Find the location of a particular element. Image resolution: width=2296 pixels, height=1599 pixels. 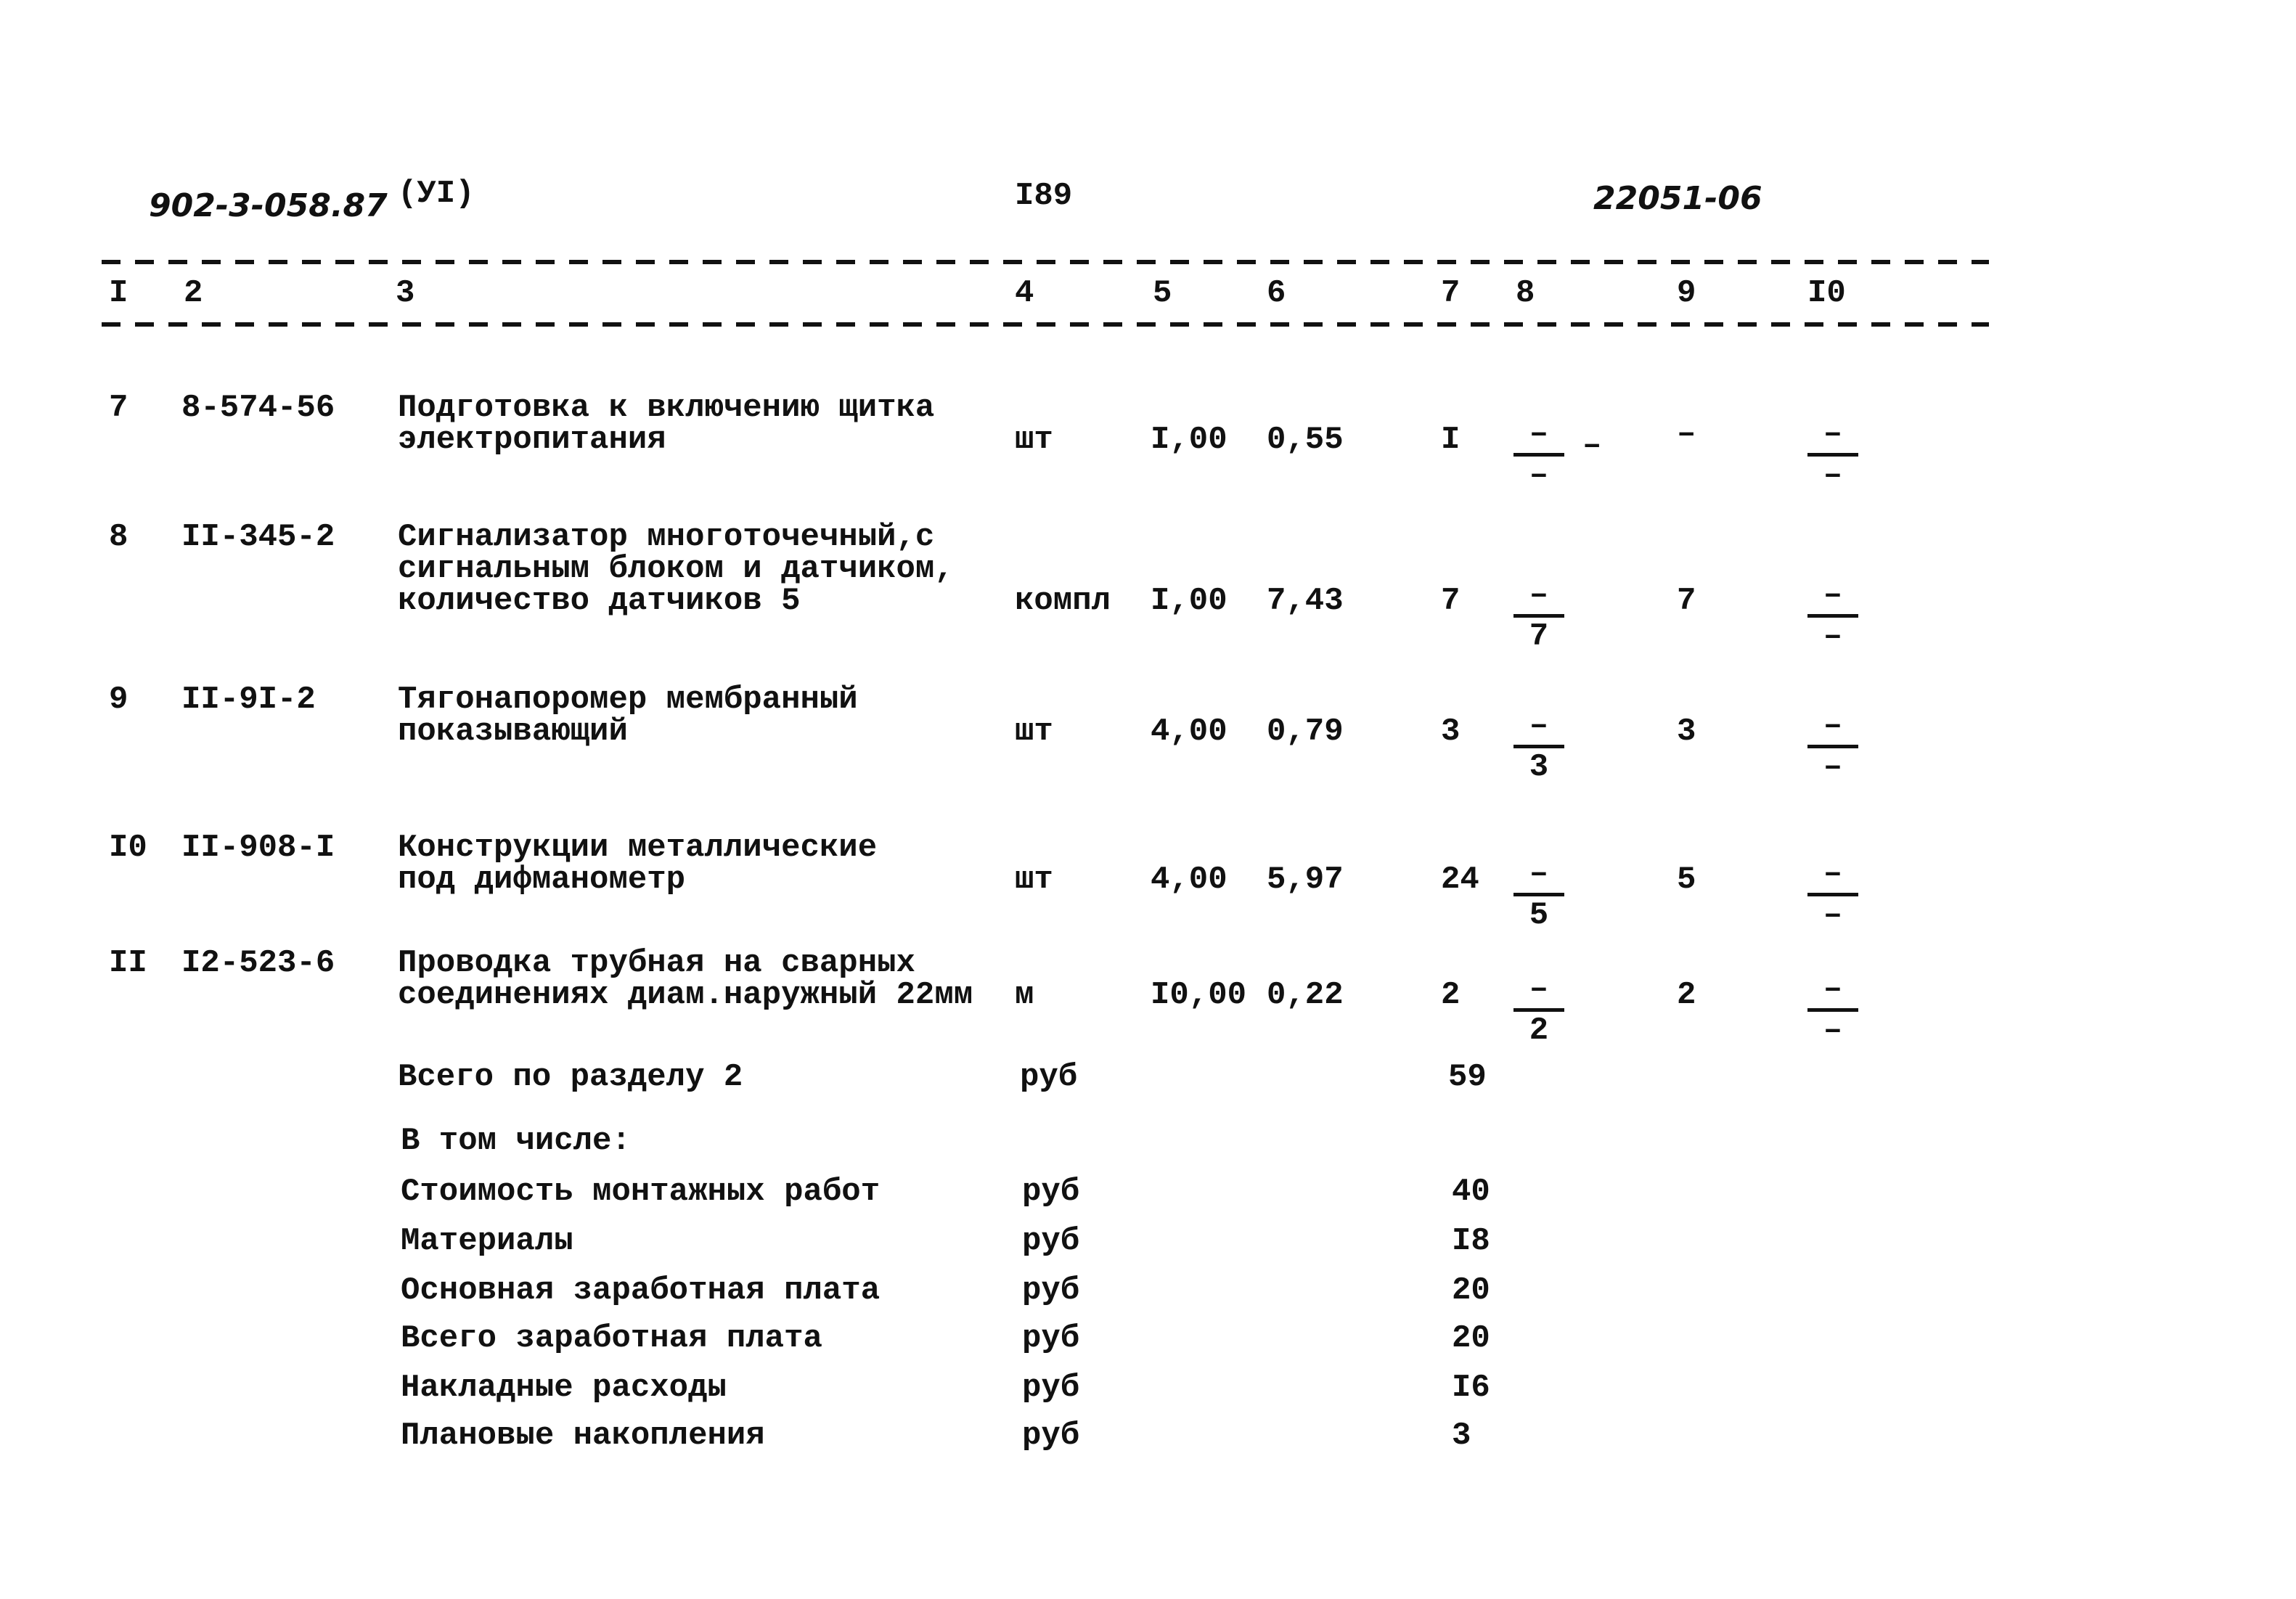

divider-bottom is located at coordinates (1045, 324).